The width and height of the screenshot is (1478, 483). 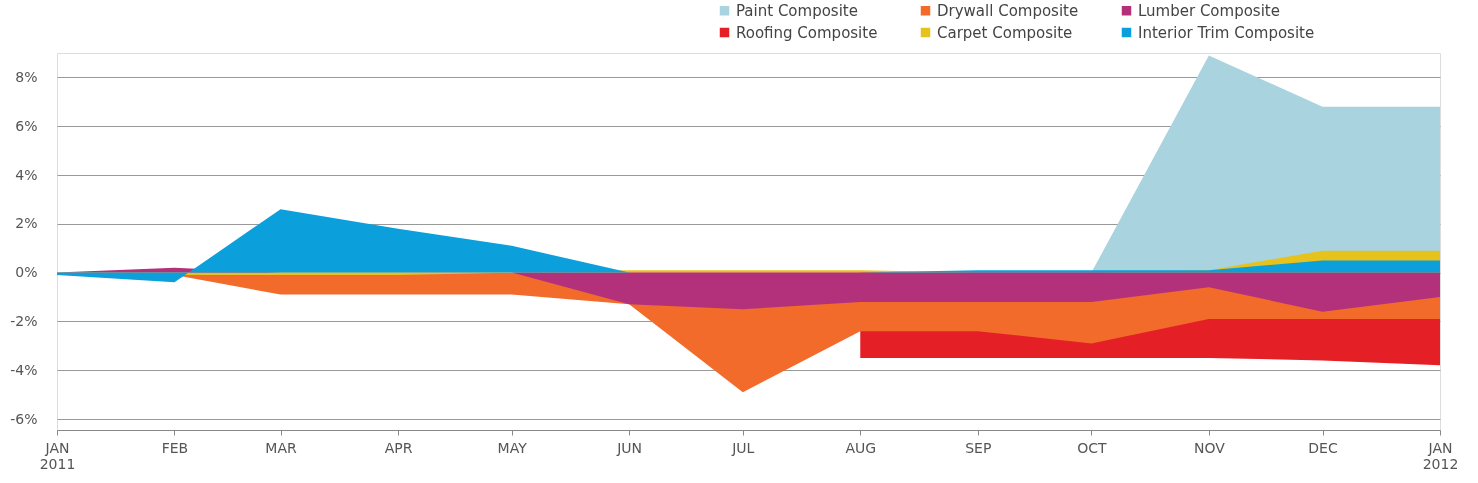 I want to click on x-tick-label: MAY, so click(x=512, y=447).